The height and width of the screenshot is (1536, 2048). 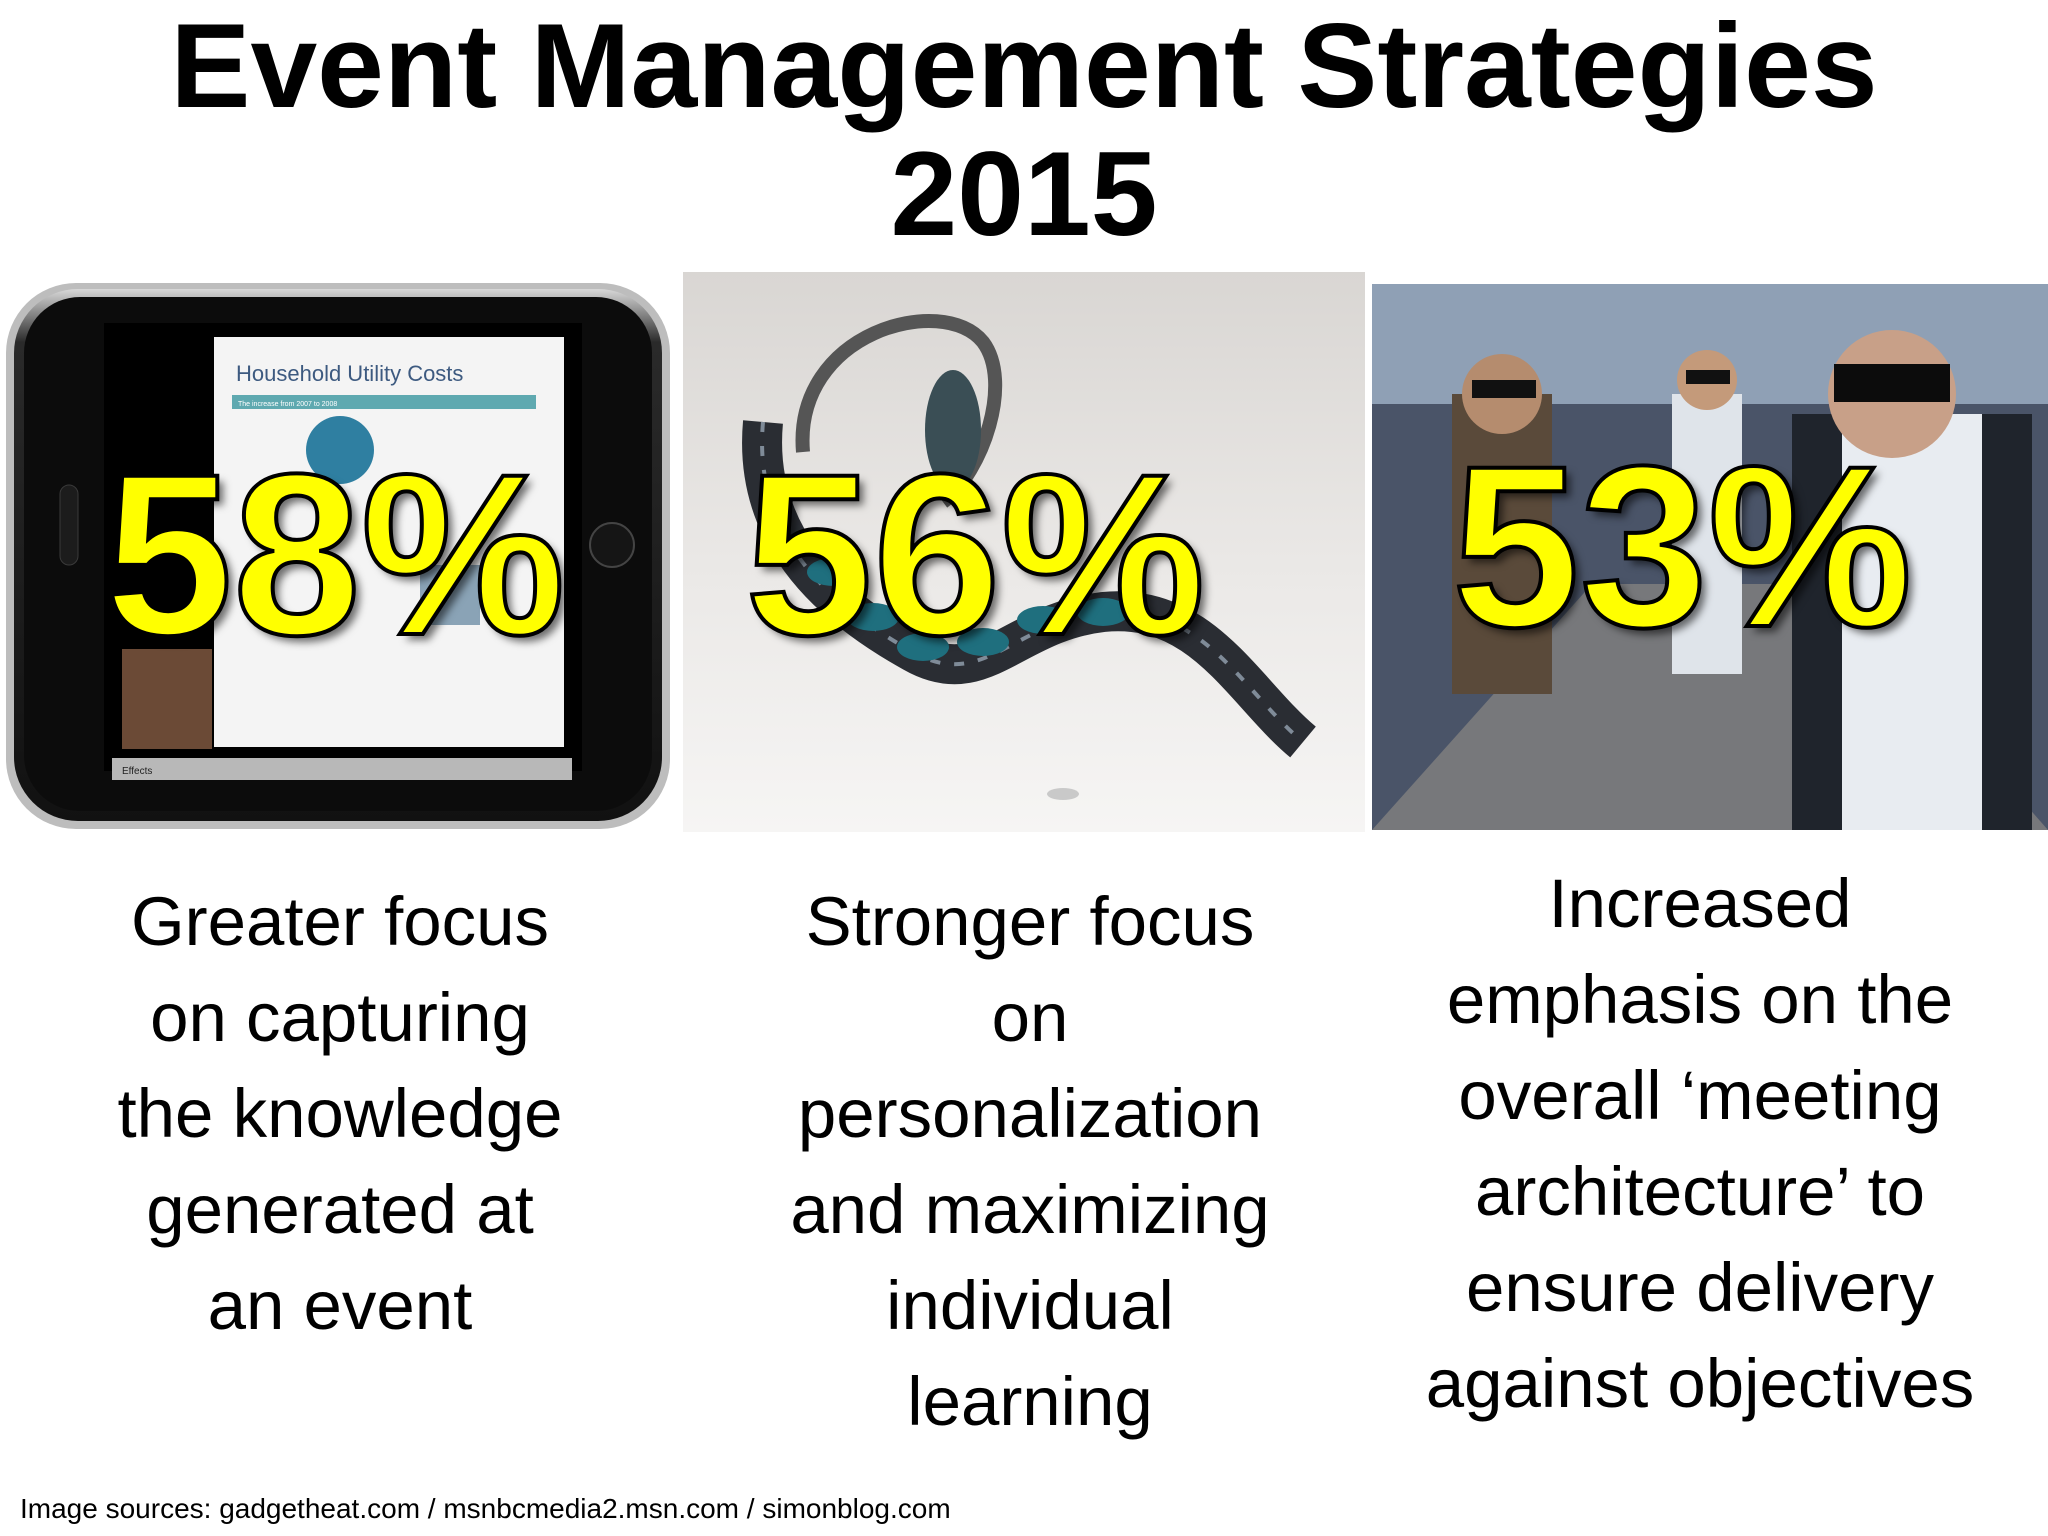 What do you see at coordinates (340, 1017) in the screenshot?
I see `desc-line: on capturing` at bounding box center [340, 1017].